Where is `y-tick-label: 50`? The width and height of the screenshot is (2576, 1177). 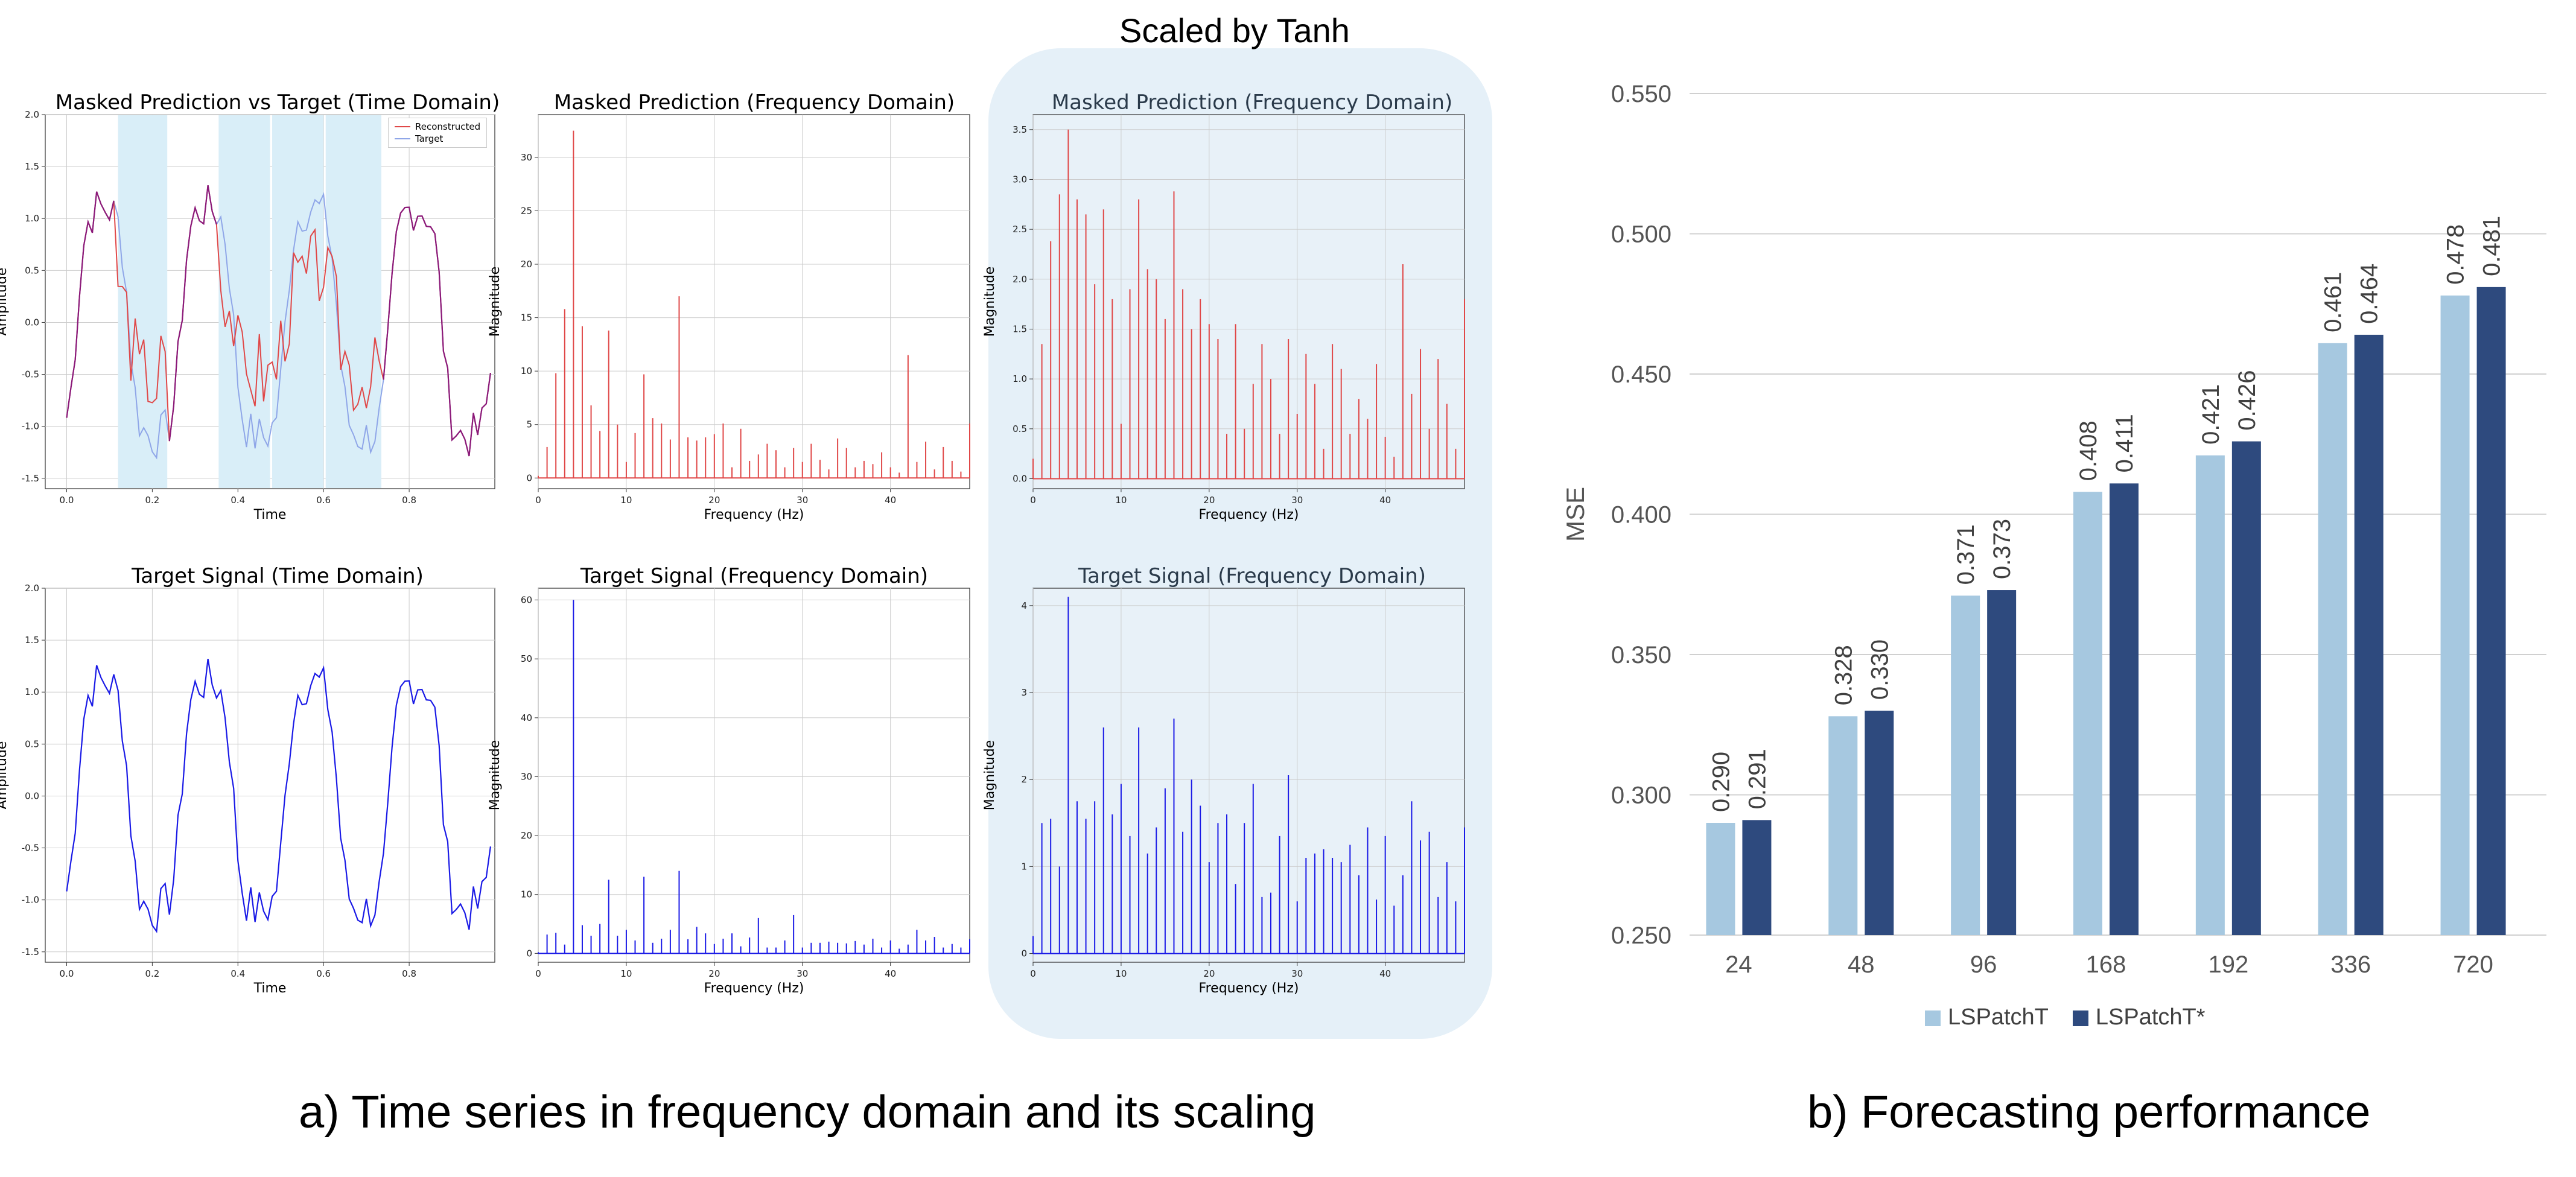 y-tick-label: 50 is located at coordinates (526, 658).